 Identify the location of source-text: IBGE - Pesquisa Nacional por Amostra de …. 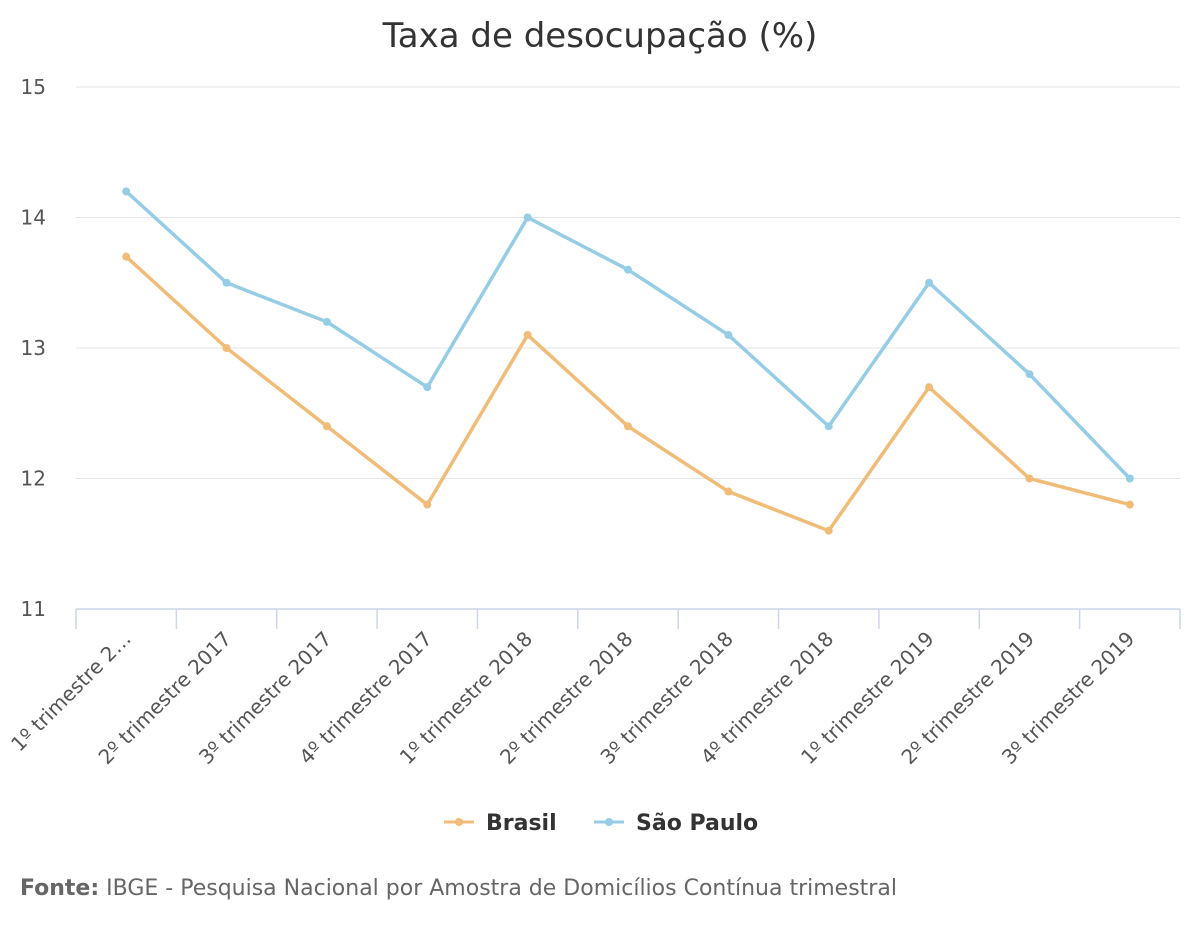
(498, 888).